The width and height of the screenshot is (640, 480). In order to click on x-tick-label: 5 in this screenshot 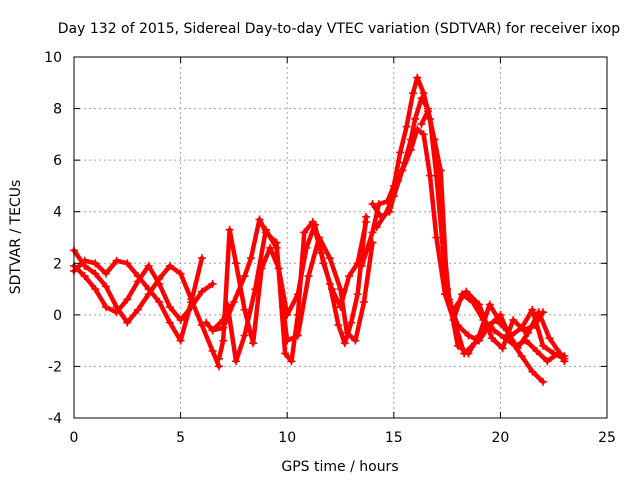, I will do `click(180, 438)`.